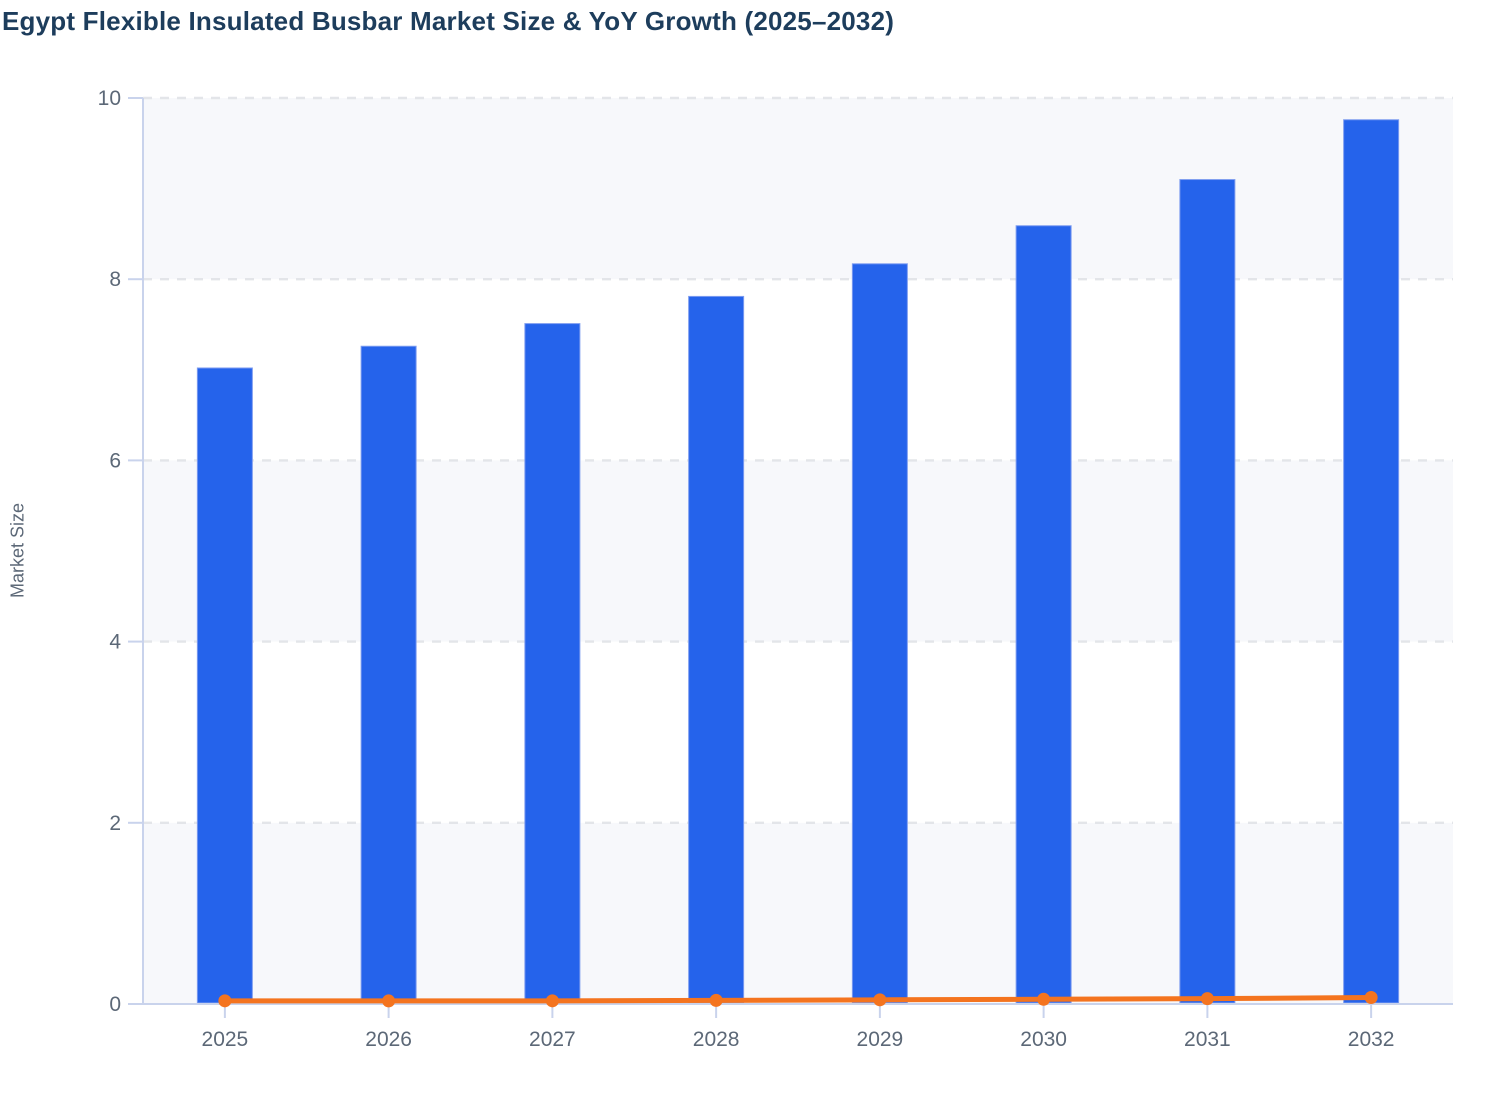 Image resolution: width=1508 pixels, height=1120 pixels. What do you see at coordinates (880, 1039) in the screenshot?
I see `x-tick-label-2029: 2029` at bounding box center [880, 1039].